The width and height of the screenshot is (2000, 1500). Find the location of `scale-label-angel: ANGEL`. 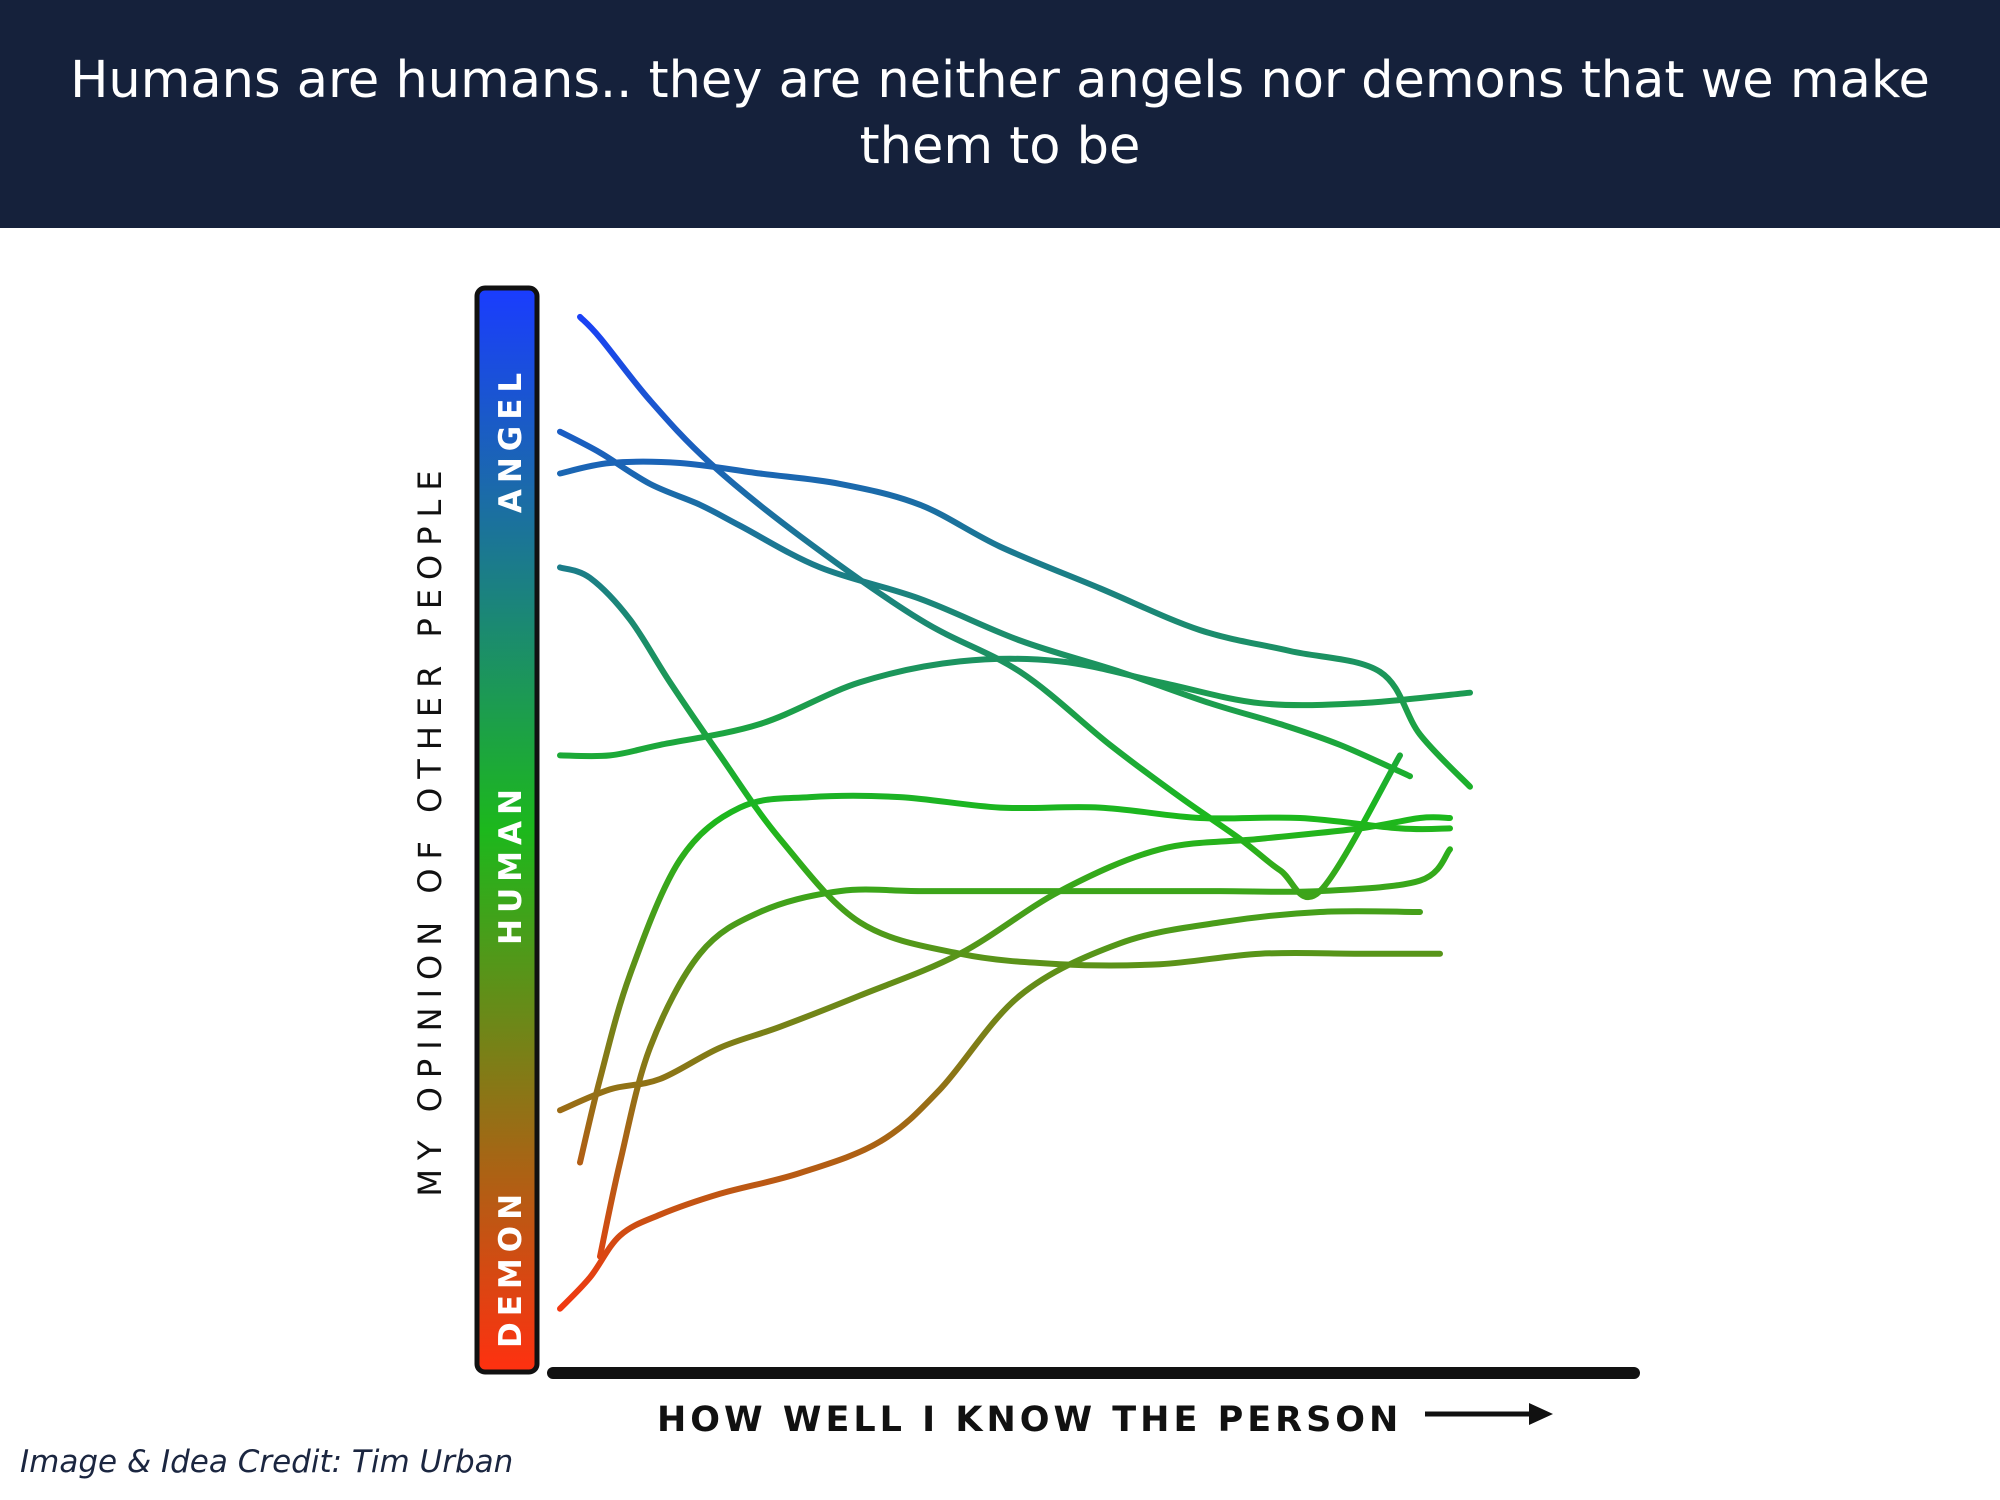

scale-label-angel: ANGEL is located at coordinates (511, 440).